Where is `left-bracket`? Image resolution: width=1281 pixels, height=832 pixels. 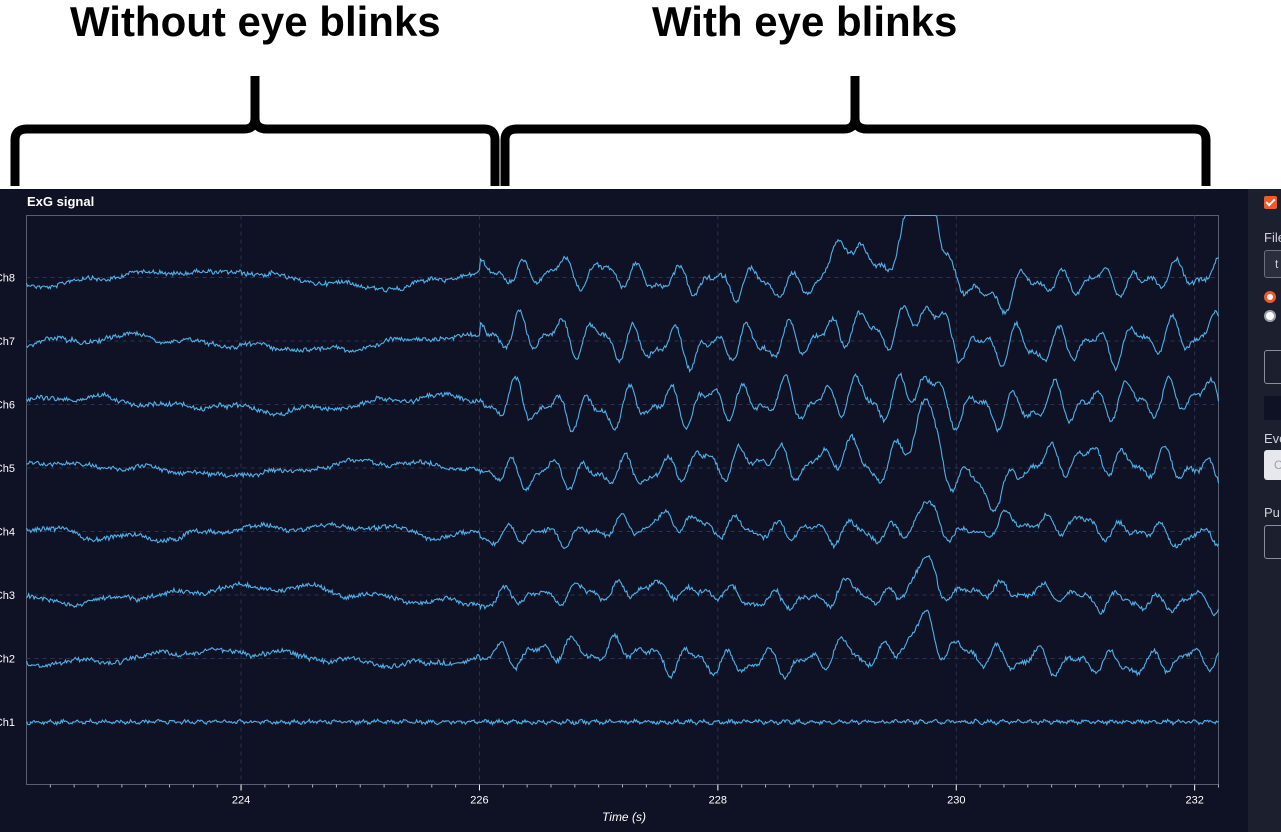
left-bracket is located at coordinates (255, 131).